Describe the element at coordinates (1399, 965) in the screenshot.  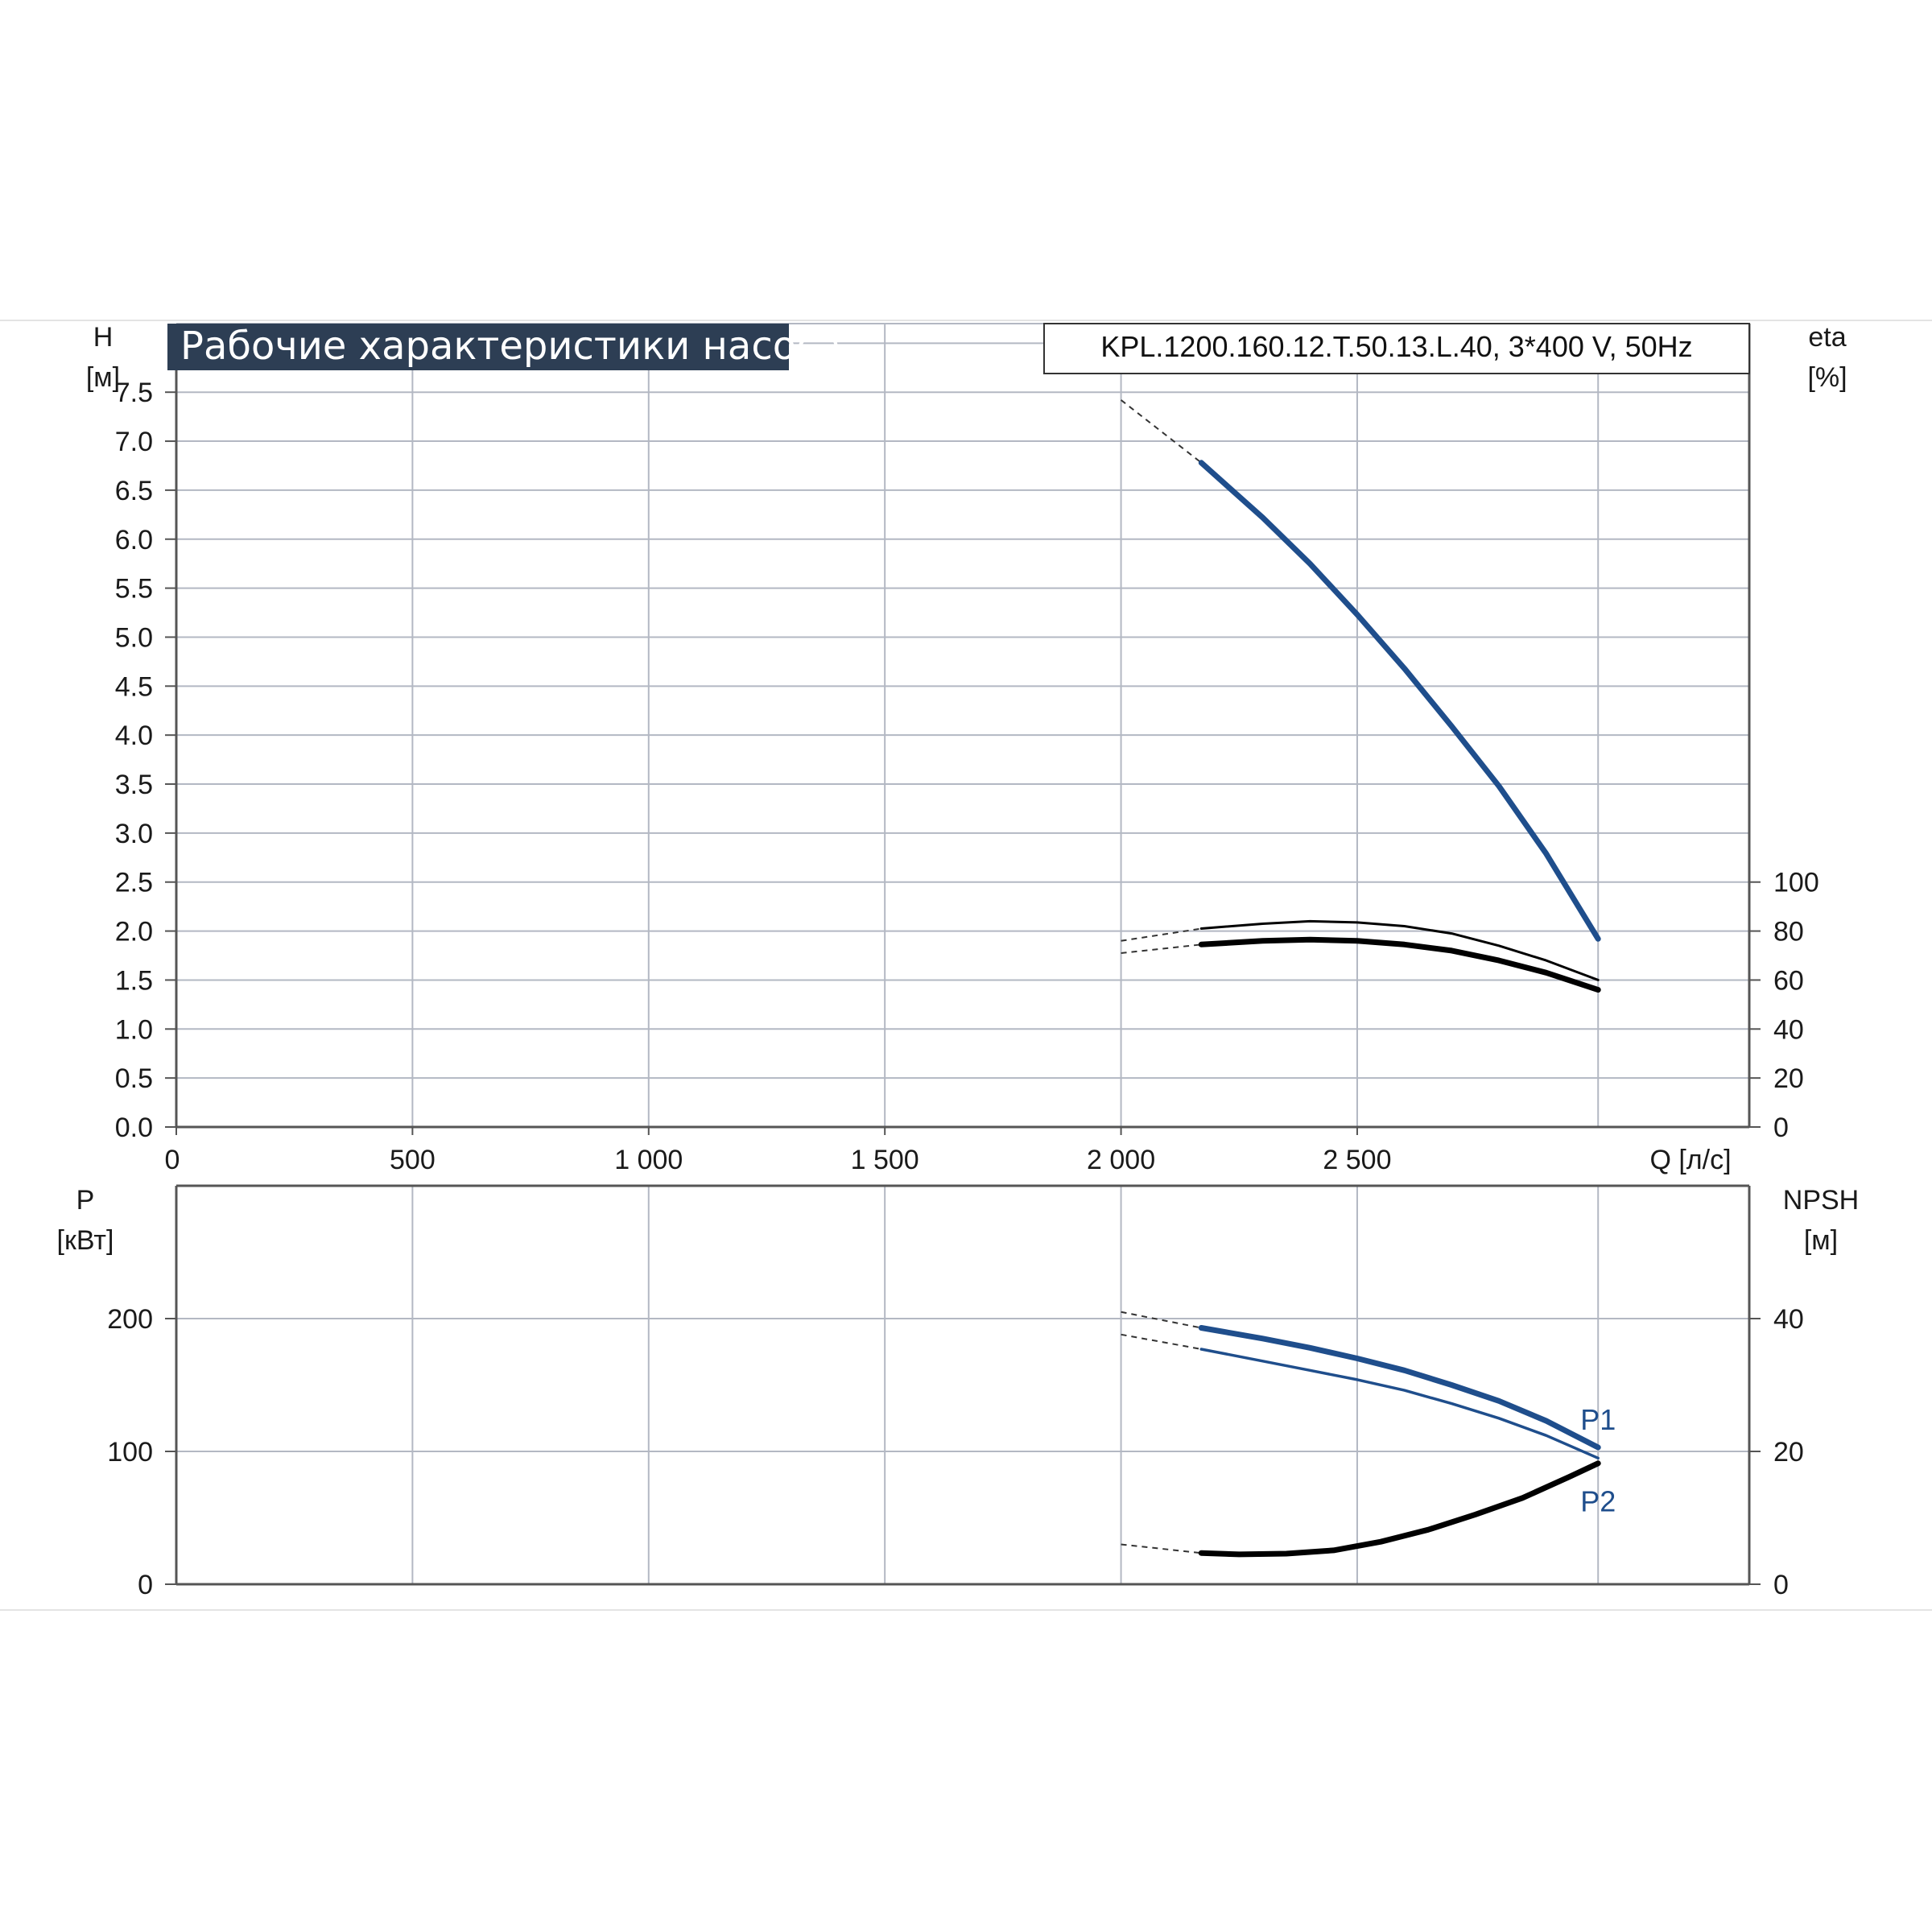
I see `top-series-2-curve` at that location.